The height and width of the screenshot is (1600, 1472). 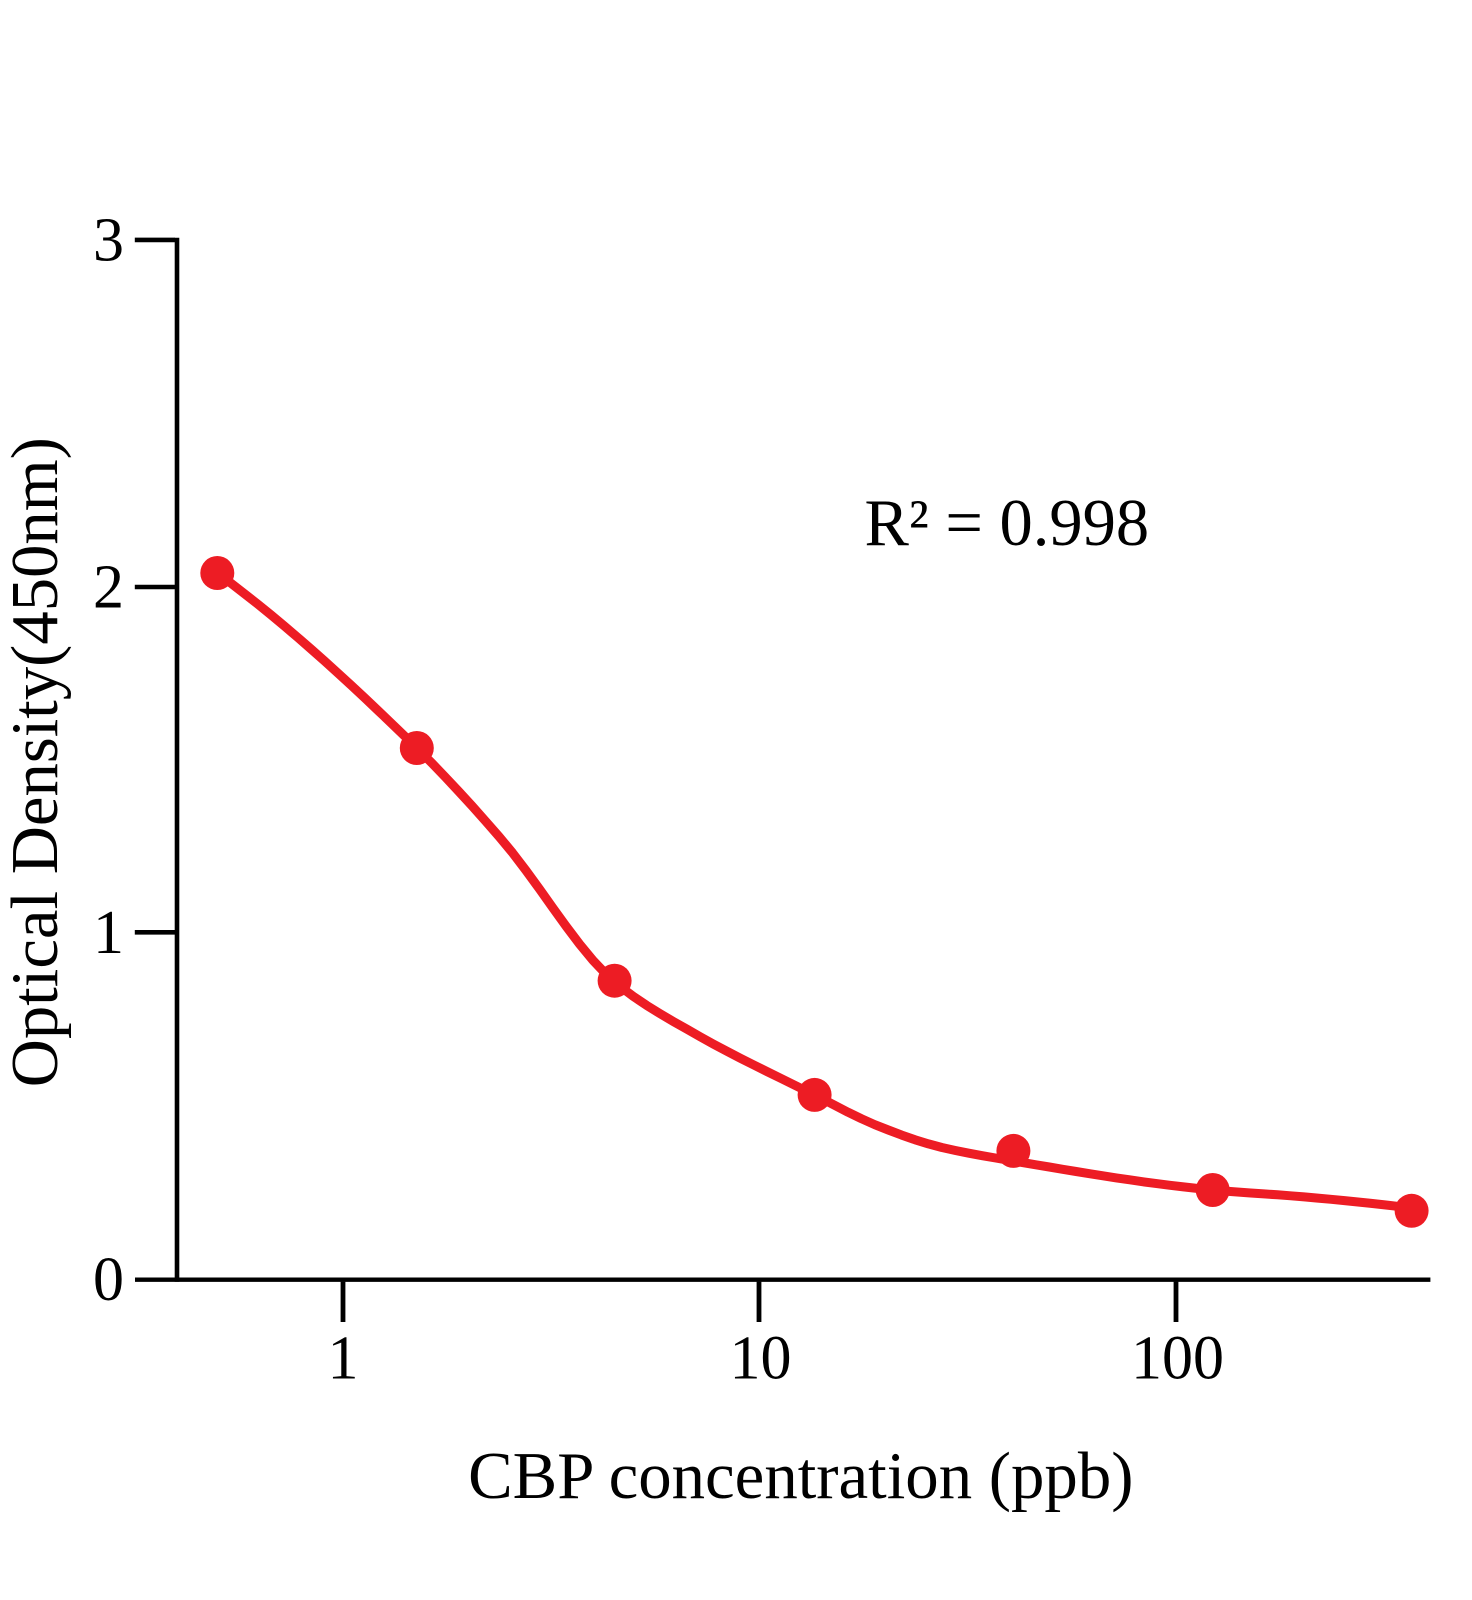 What do you see at coordinates (108, 588) in the screenshot?
I see `svg-text: 2` at bounding box center [108, 588].